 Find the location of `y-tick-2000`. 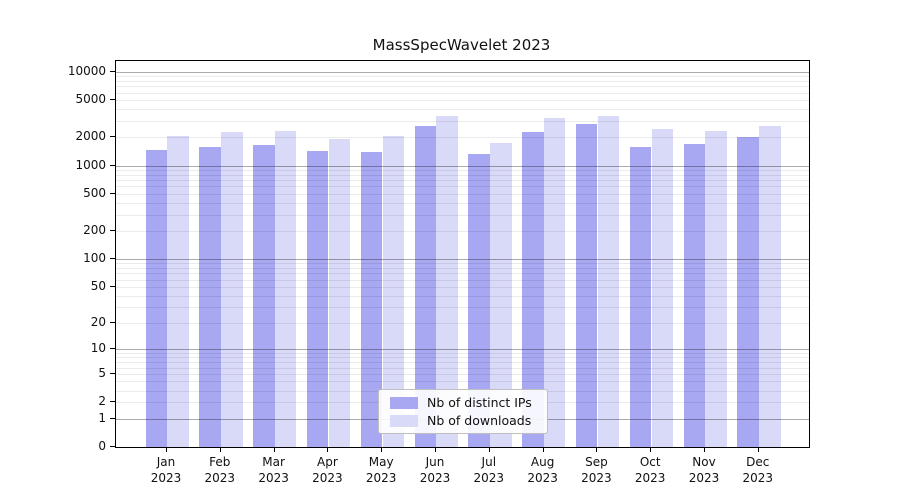

y-tick-2000 is located at coordinates (112, 137).